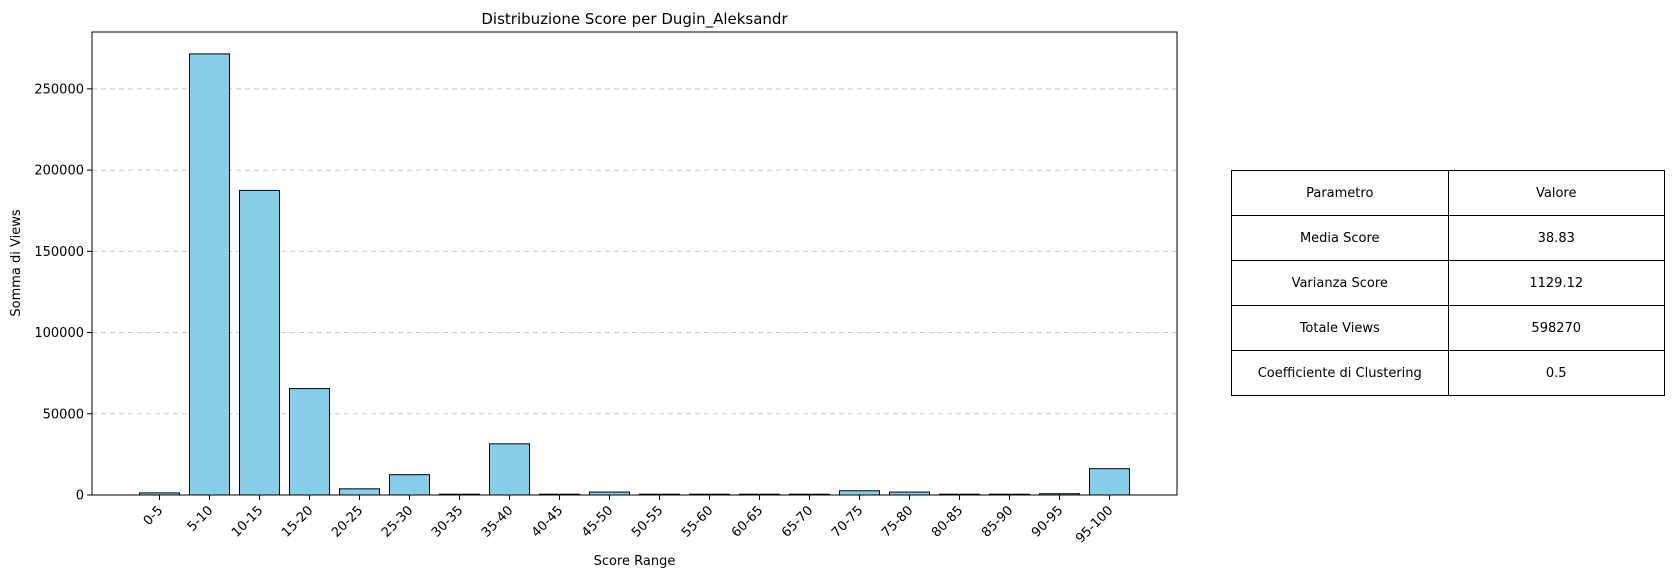 The image size is (1675, 578). What do you see at coordinates (447, 521) in the screenshot?
I see `x-tick-label: 30-35` at bounding box center [447, 521].